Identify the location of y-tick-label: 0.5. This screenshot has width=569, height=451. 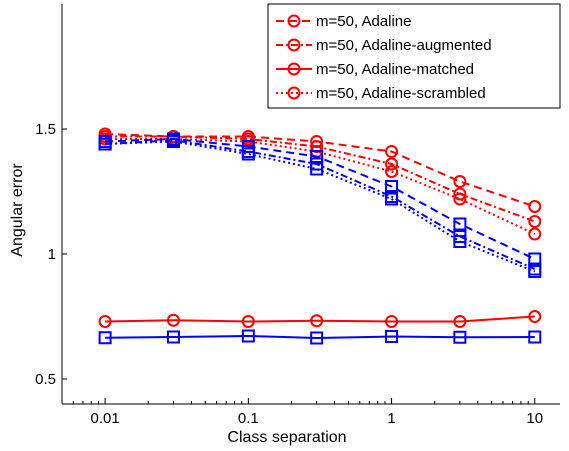
(45, 379).